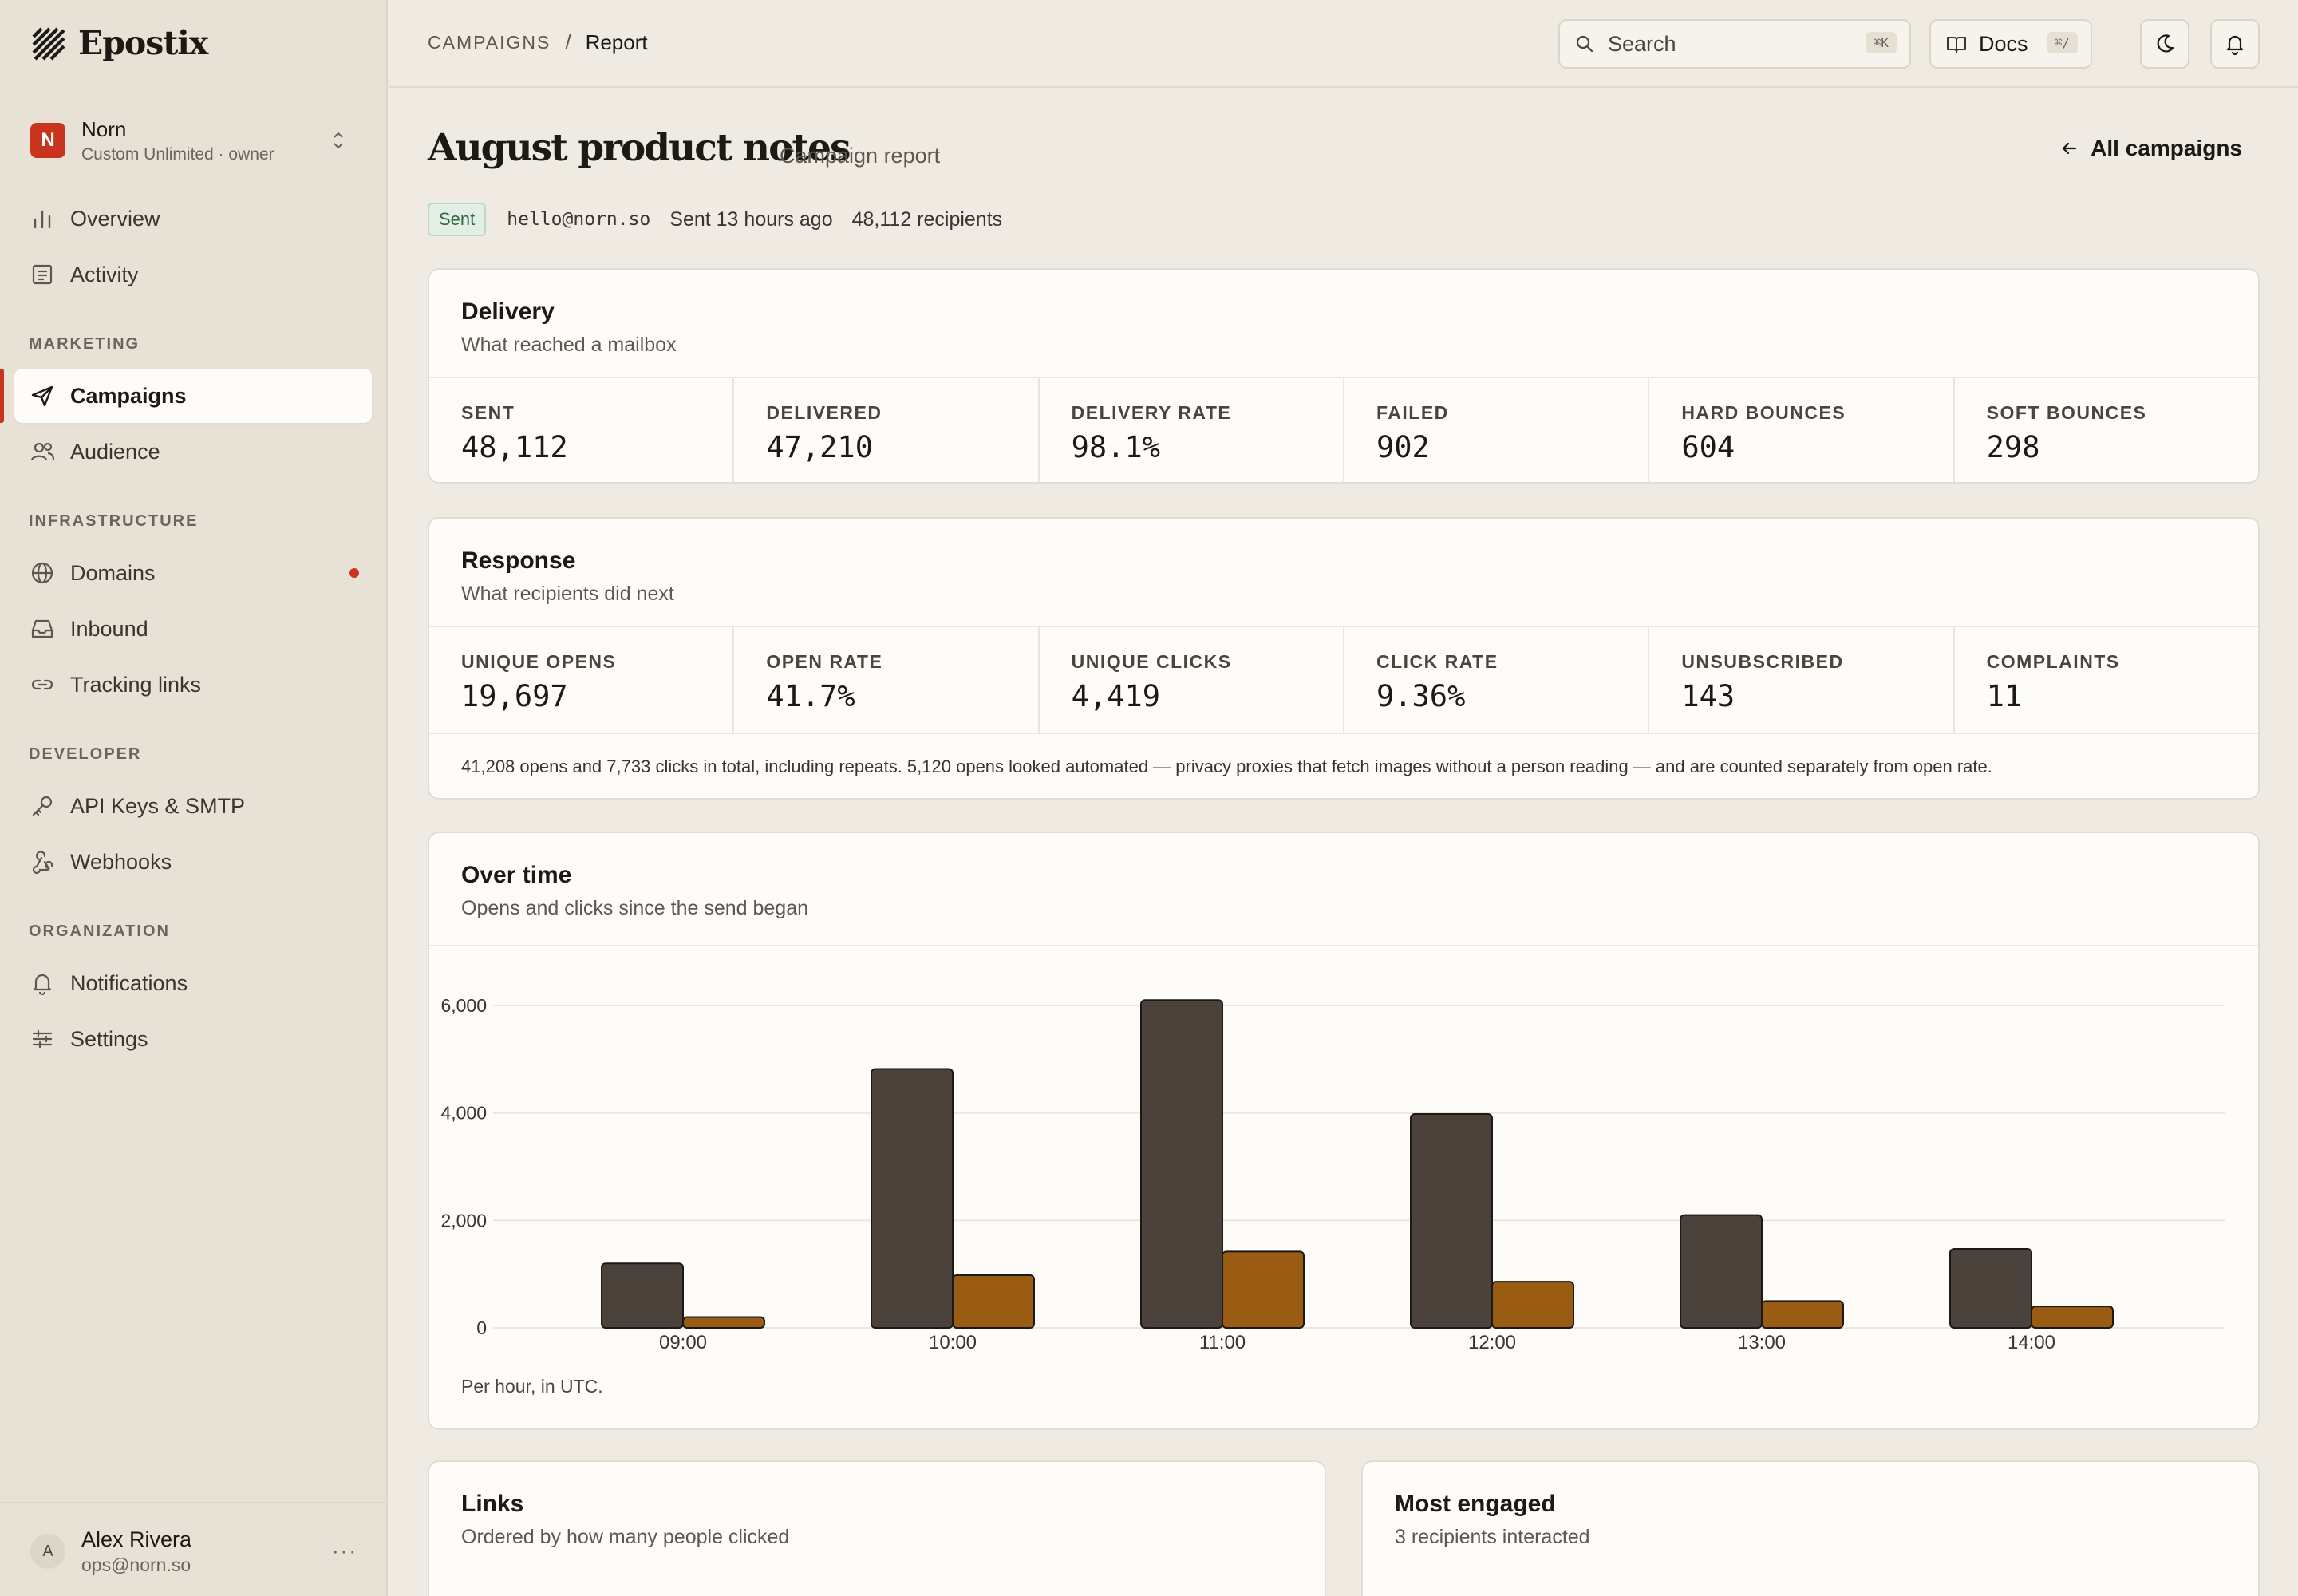 The height and width of the screenshot is (1596, 2298). What do you see at coordinates (42, 628) in the screenshot?
I see `inbox-icon` at bounding box center [42, 628].